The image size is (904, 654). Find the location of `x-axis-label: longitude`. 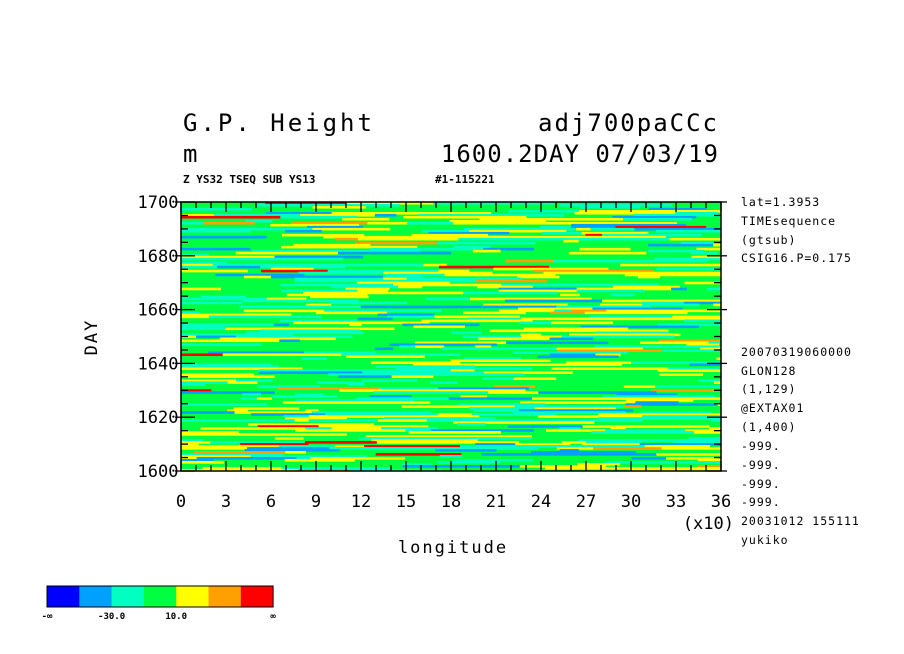

x-axis-label: longitude is located at coordinates (453, 548).